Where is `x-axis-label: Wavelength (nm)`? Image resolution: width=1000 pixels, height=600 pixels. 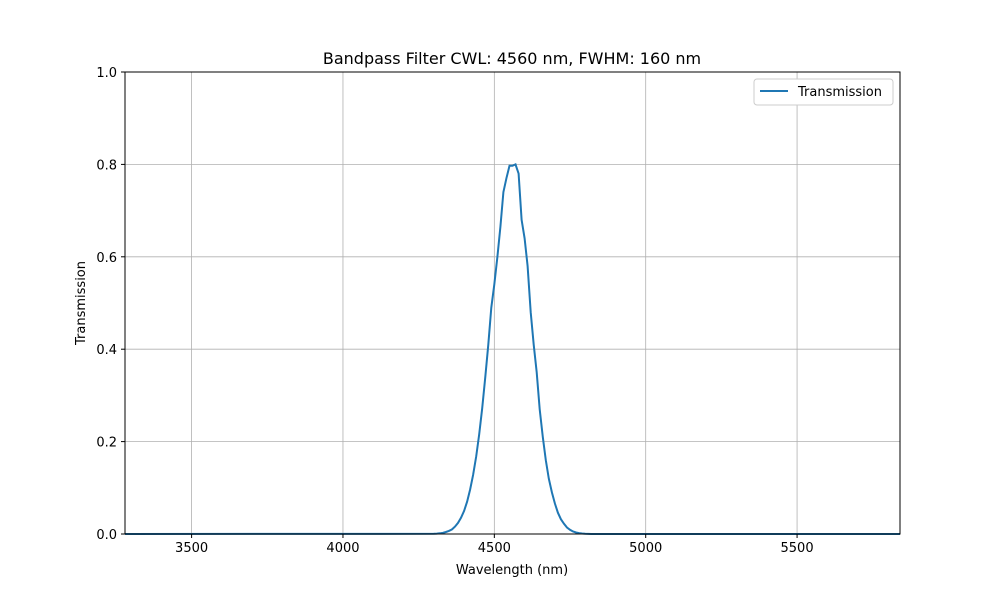
x-axis-label: Wavelength (nm) is located at coordinates (512, 570).